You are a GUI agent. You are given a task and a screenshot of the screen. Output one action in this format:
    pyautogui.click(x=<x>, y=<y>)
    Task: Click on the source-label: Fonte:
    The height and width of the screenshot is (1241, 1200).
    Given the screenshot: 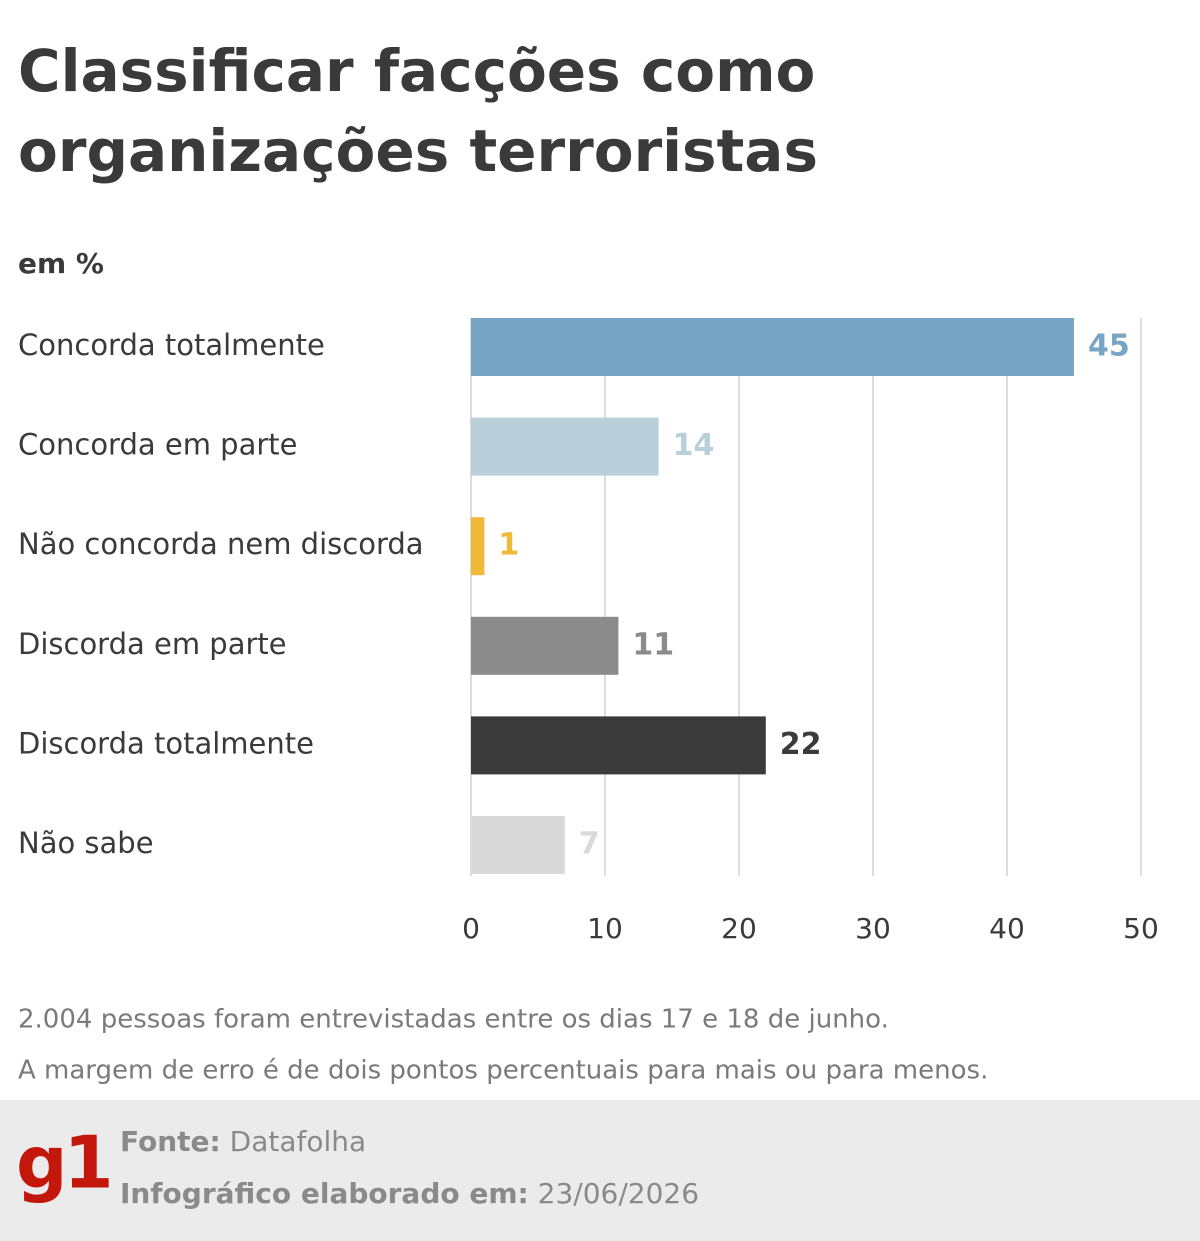 What is the action you would take?
    pyautogui.click(x=170, y=1141)
    